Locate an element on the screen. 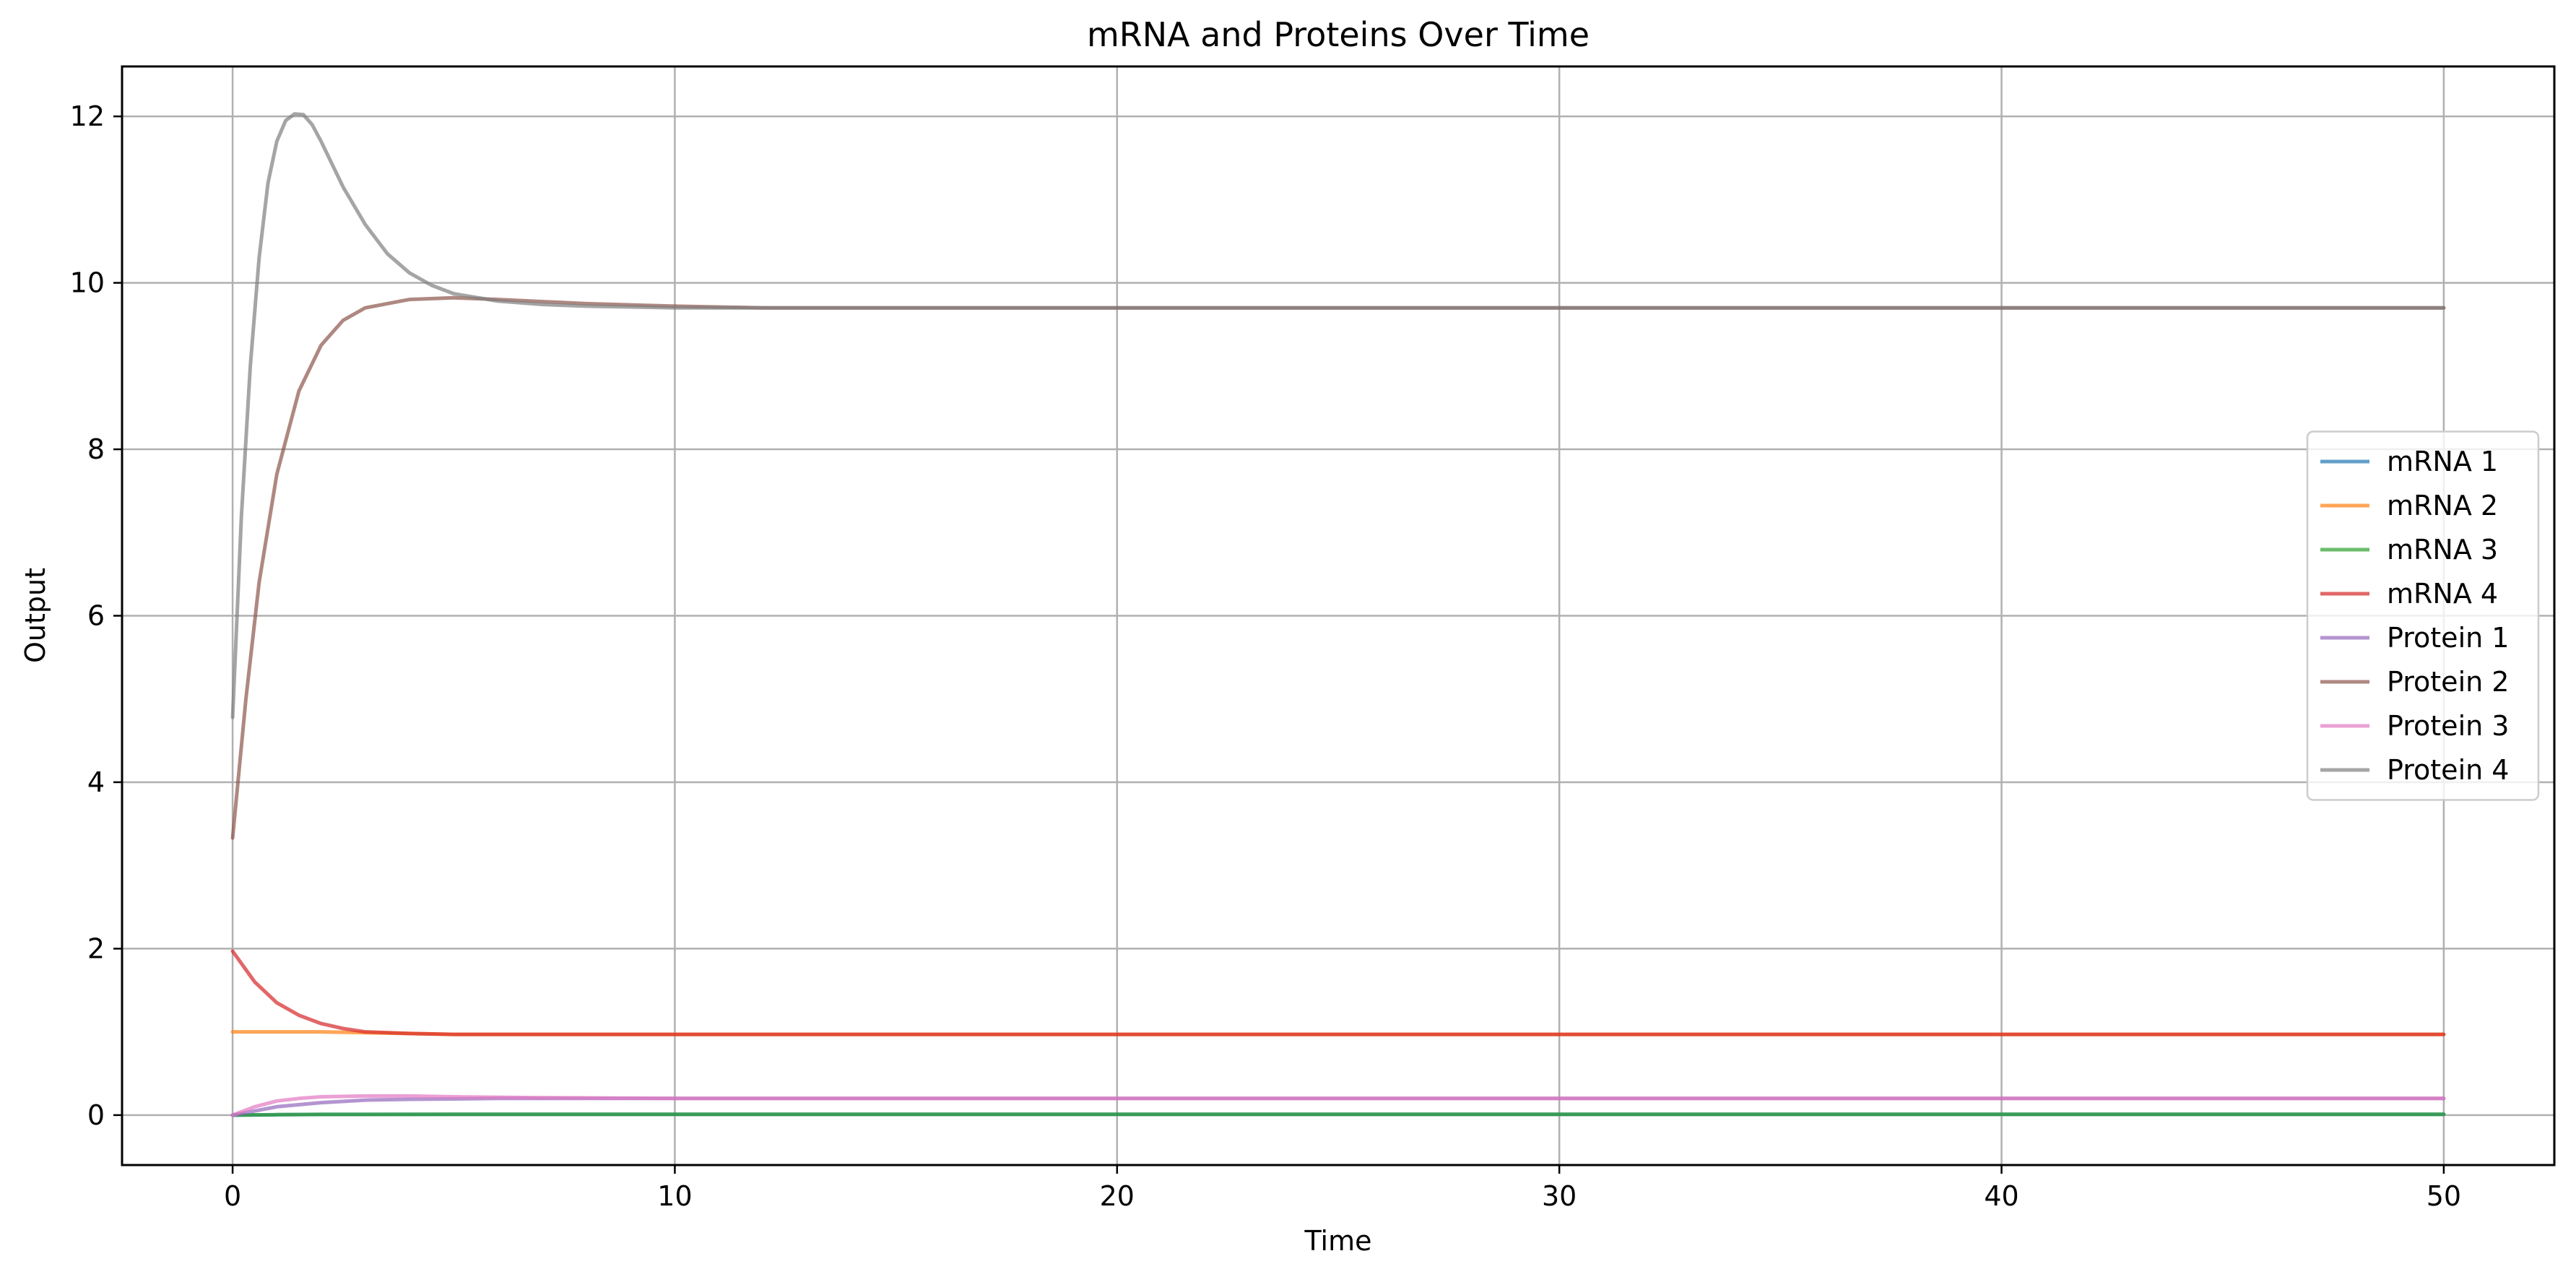  legend-label-protein-1: Protein 1 is located at coordinates (2448, 638).